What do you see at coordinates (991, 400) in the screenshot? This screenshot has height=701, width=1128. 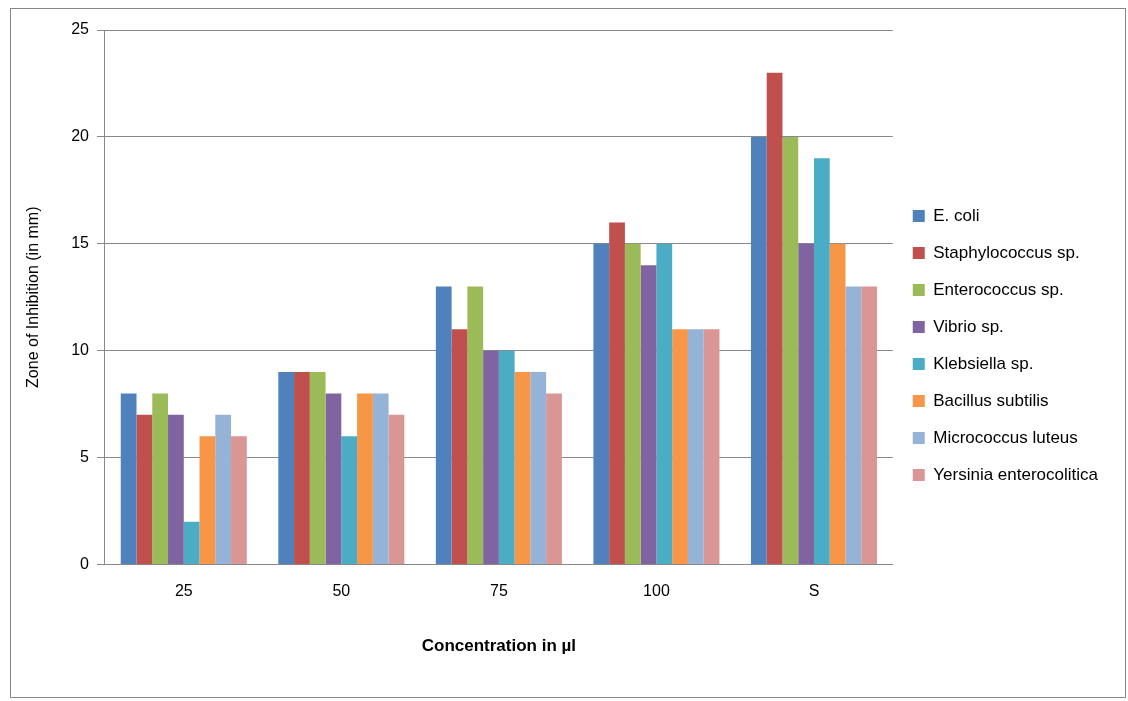 I see `legend-label: Bacillus subtilis` at bounding box center [991, 400].